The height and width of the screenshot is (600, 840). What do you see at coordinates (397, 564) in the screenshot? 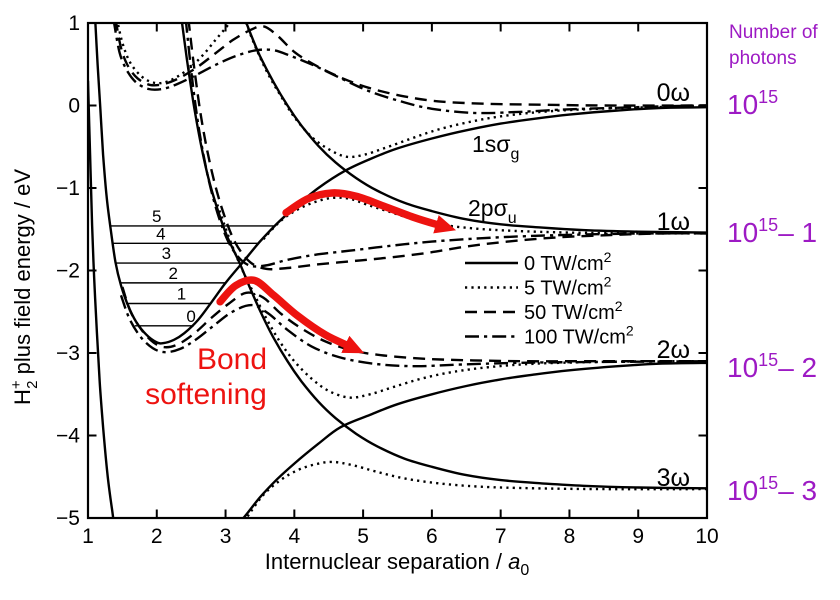
I see `x-axis-title: Internuclear separation / a0` at bounding box center [397, 564].